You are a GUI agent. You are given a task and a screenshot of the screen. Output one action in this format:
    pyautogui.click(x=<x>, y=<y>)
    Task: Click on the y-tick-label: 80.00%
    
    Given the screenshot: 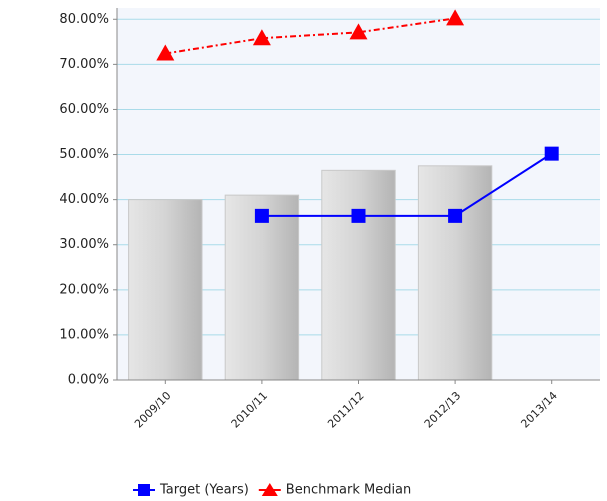 What is the action you would take?
    pyautogui.click(x=84, y=19)
    